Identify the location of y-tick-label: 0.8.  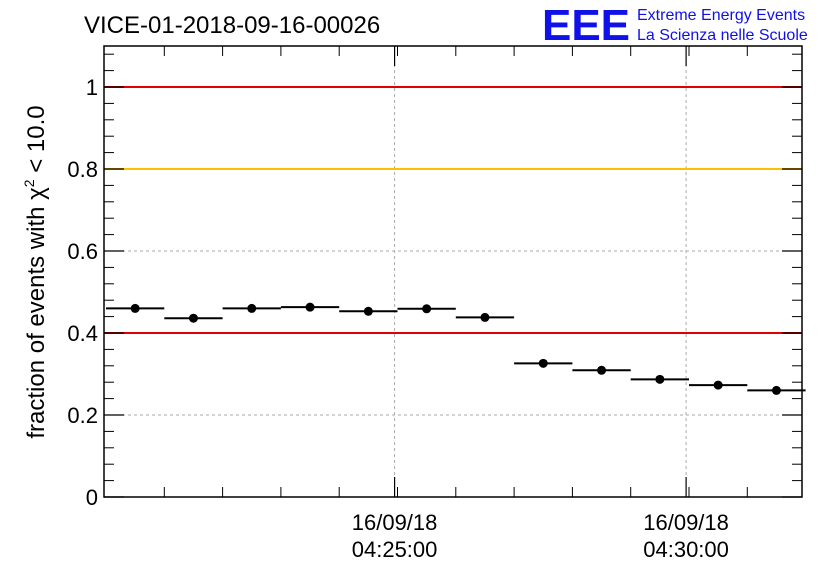
(82, 169).